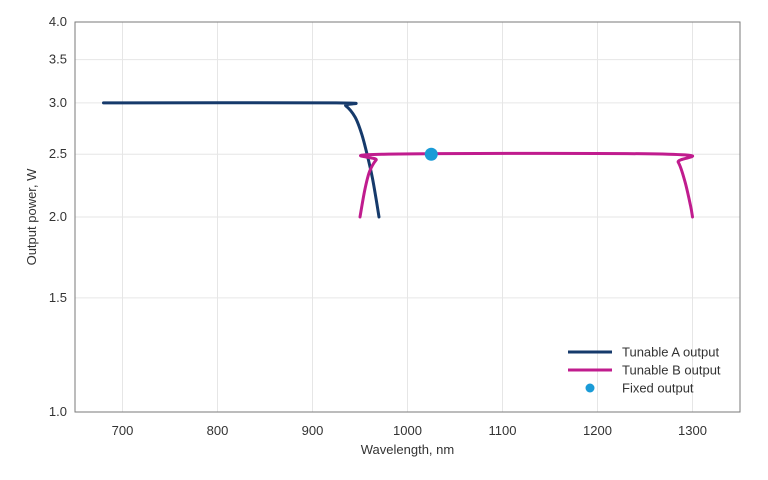 The width and height of the screenshot is (768, 480). I want to click on x-tick-label: 1100, so click(503, 430).